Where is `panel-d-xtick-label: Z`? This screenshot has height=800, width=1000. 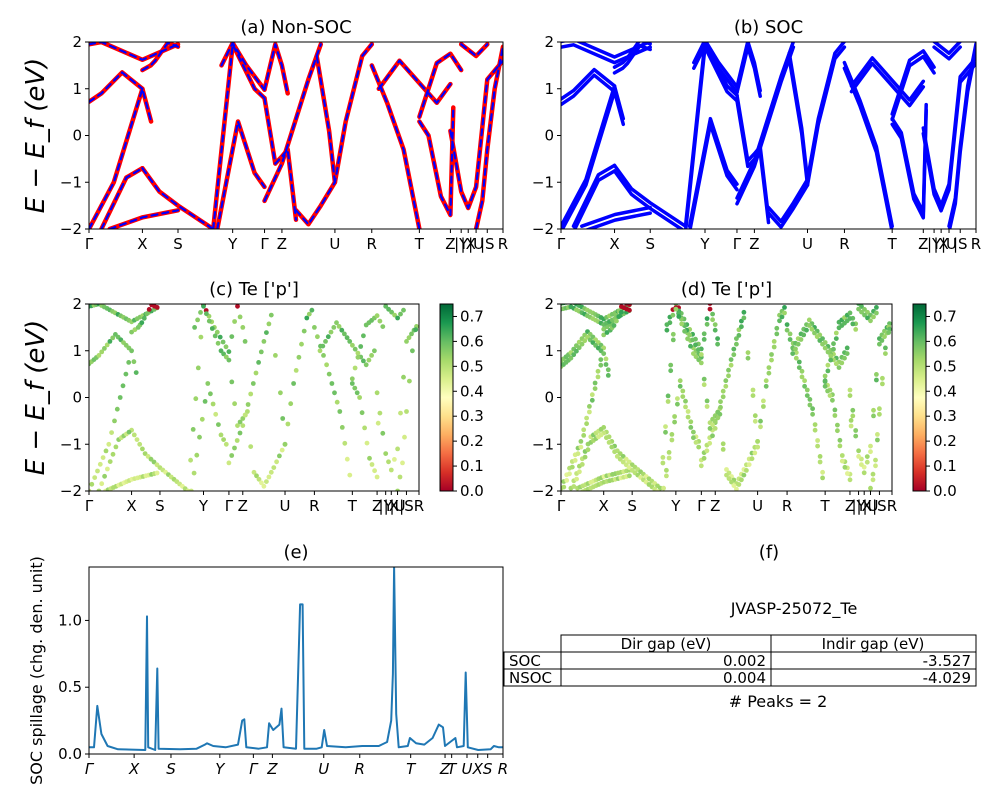
panel-d-xtick-label: Z is located at coordinates (715, 506).